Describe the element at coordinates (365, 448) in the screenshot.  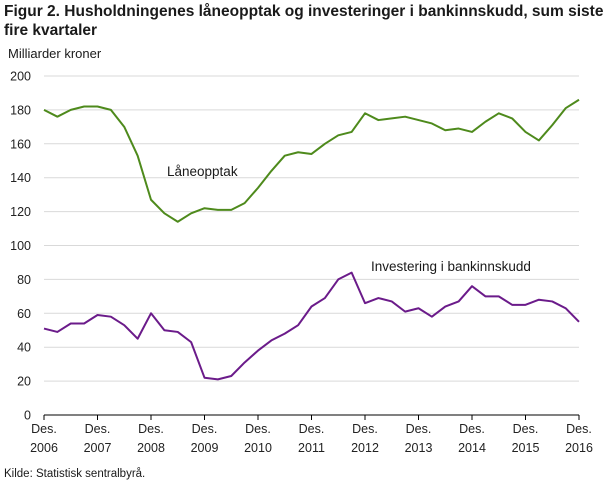
I see `x-tick-label: 2012` at that location.